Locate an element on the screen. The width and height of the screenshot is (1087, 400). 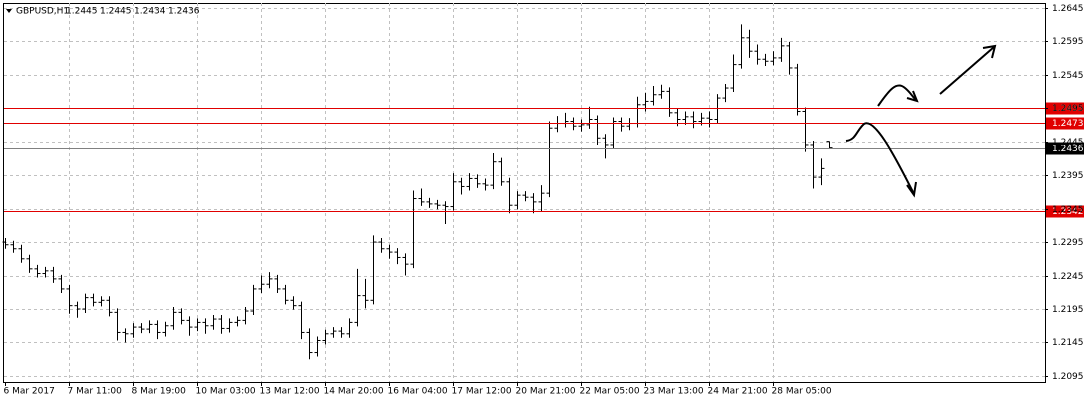
level-label: 1.2473 is located at coordinates (1068, 124).